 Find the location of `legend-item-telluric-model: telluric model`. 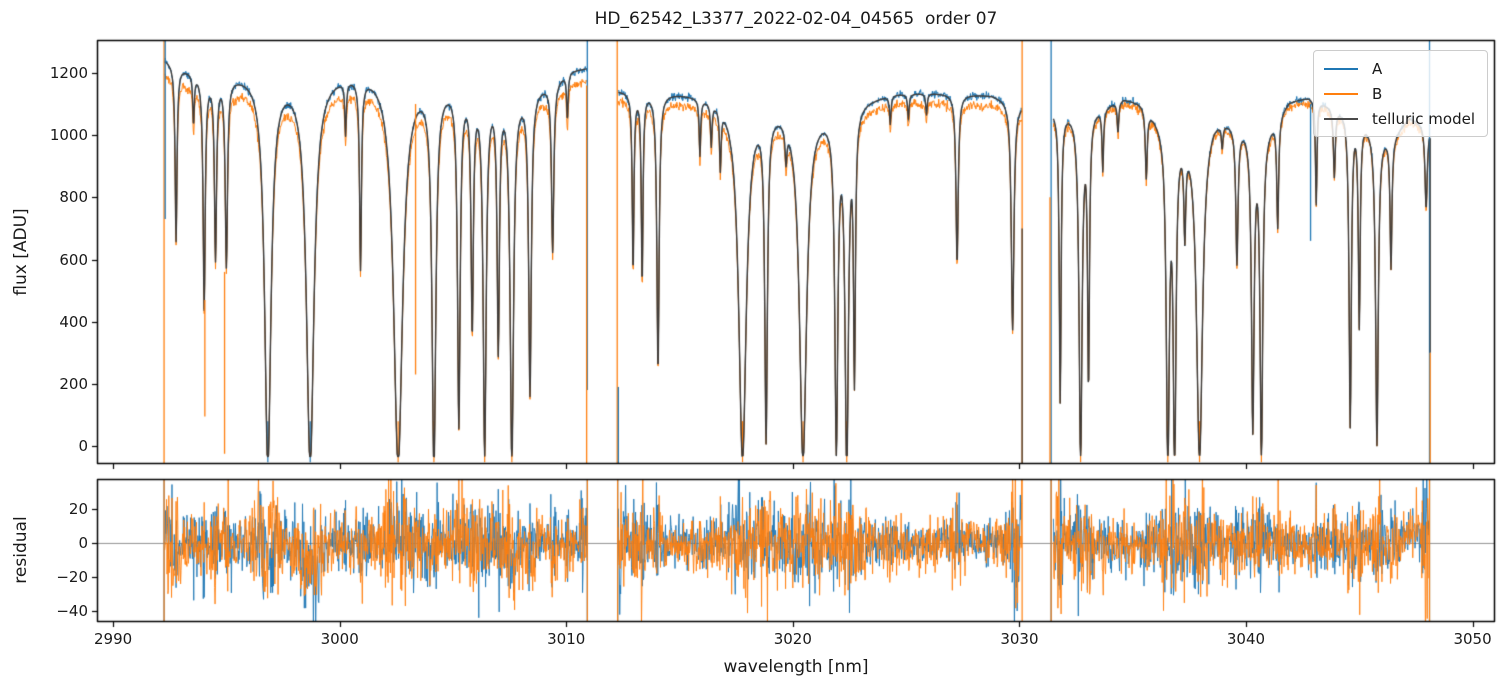

legend-item-telluric-model: telluric model is located at coordinates (1400, 119).